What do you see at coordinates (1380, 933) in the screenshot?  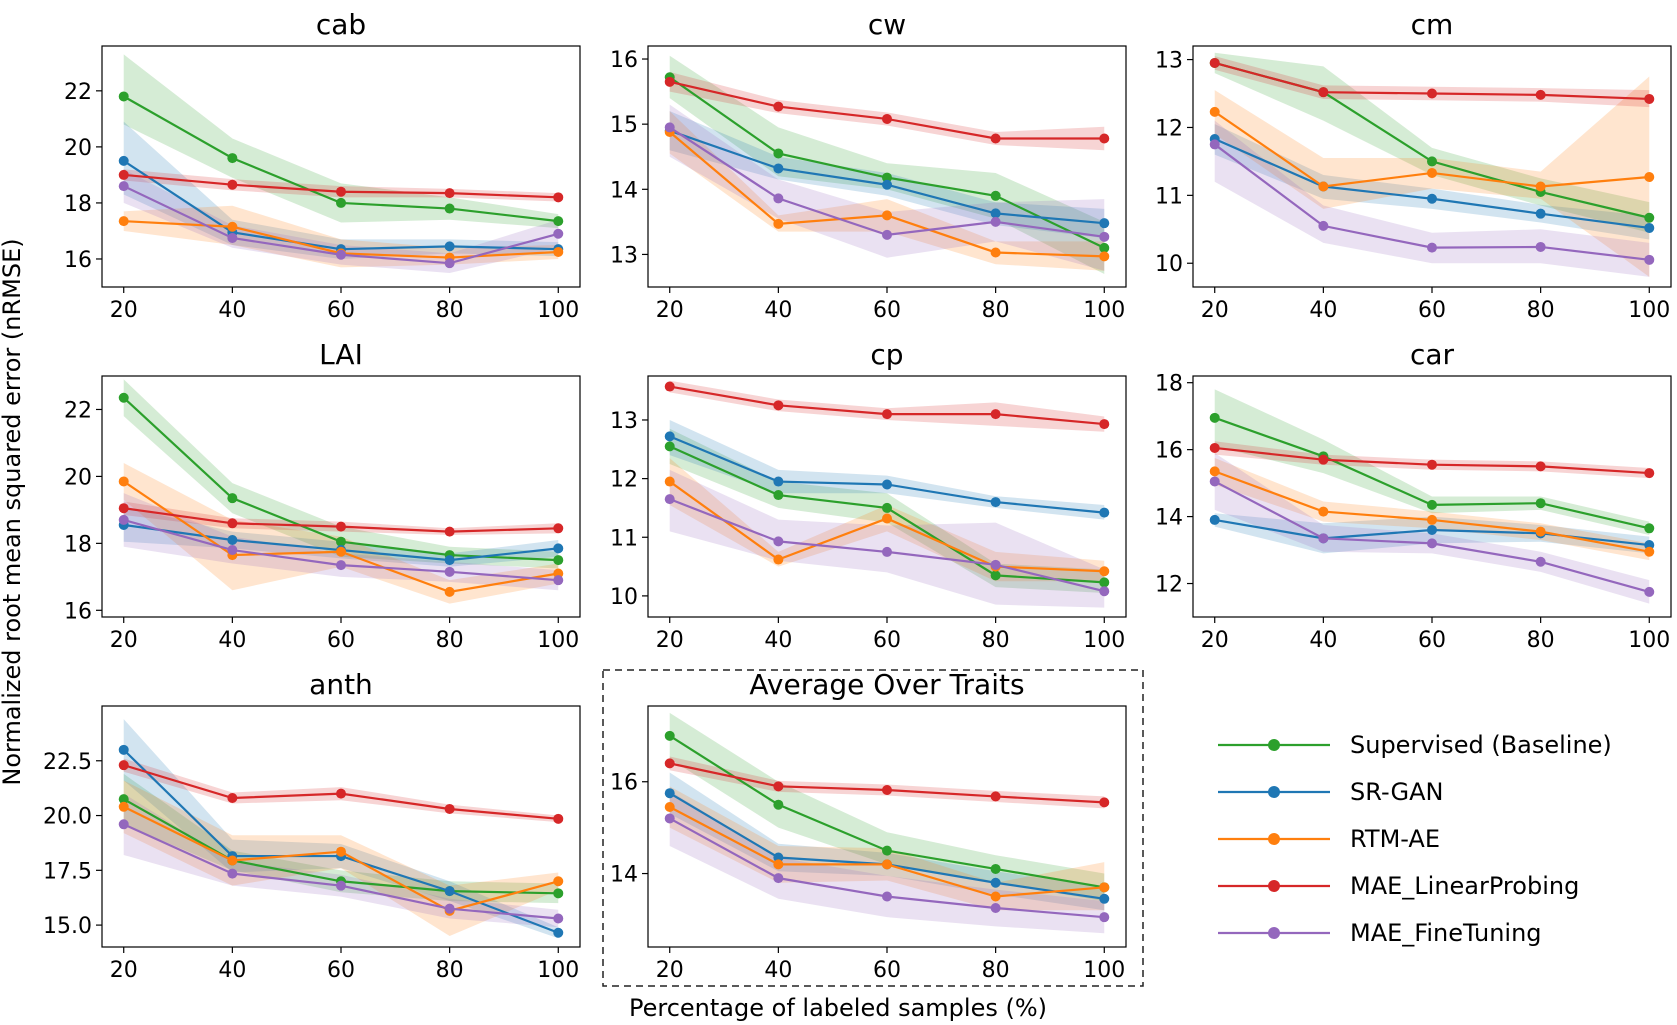 I see `legend-item-mae-finetuning: MAE_FineTuning` at bounding box center [1380, 933].